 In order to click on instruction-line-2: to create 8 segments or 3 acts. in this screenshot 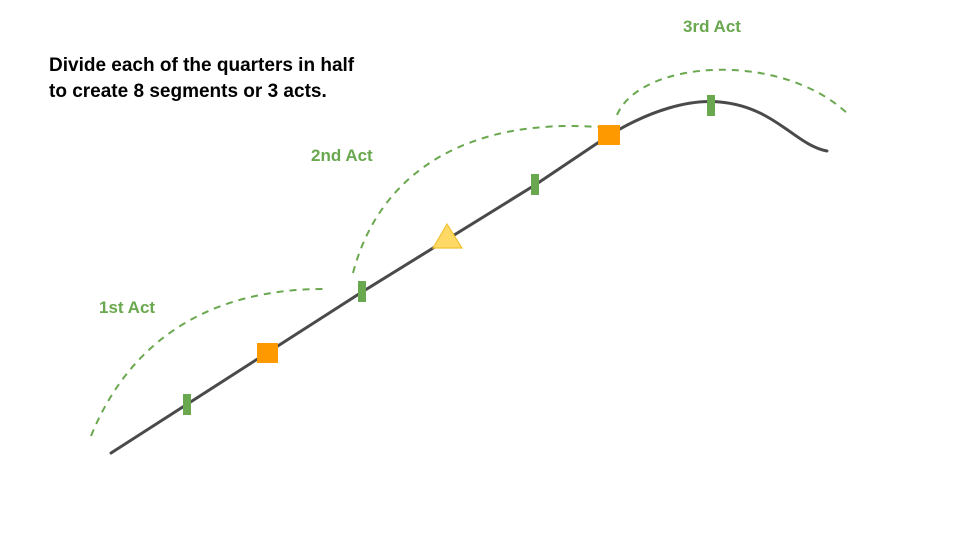, I will do `click(188, 91)`.